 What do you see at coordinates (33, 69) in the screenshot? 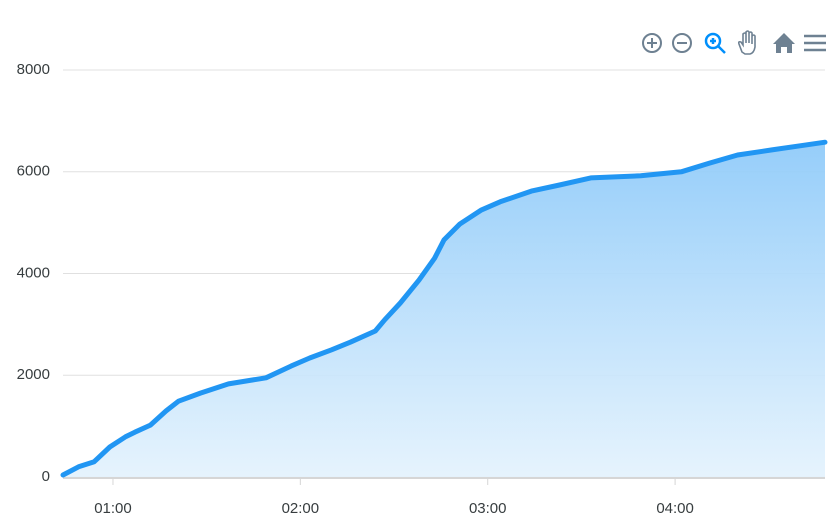
I see `y-tick-label: 8000` at bounding box center [33, 69].